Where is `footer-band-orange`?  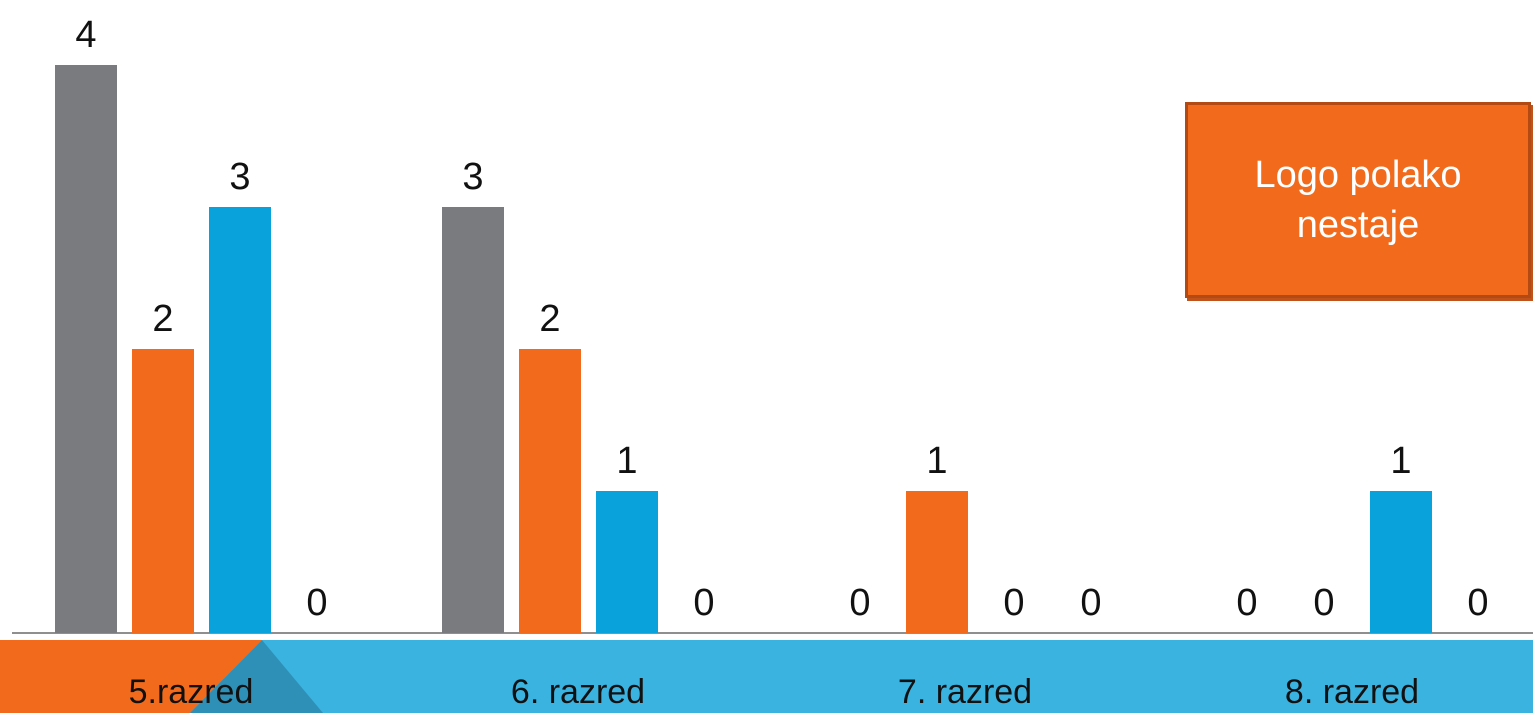
footer-band-orange is located at coordinates (131, 676).